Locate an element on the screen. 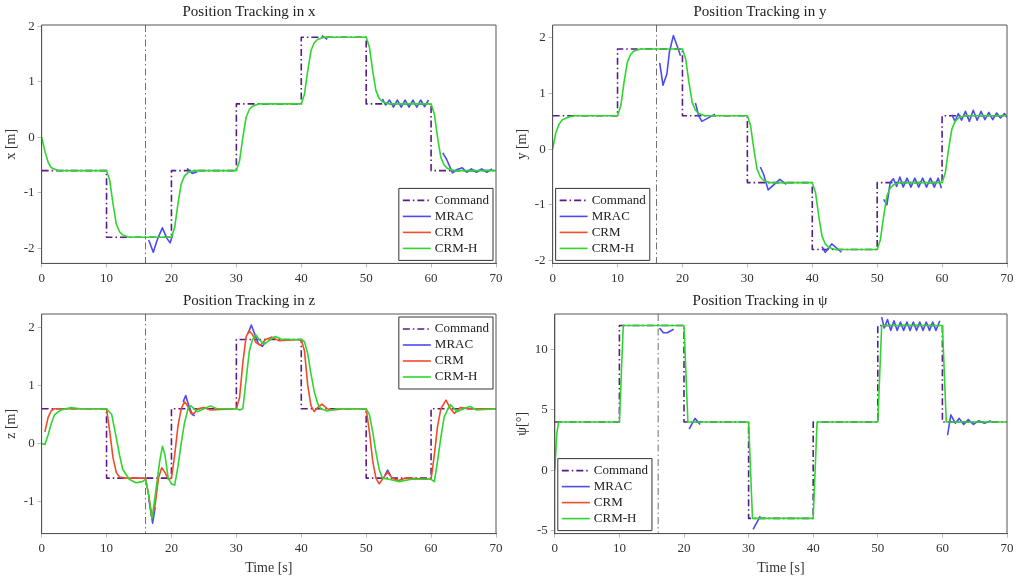  y-axis-title: ψ[°] is located at coordinates (522, 423).